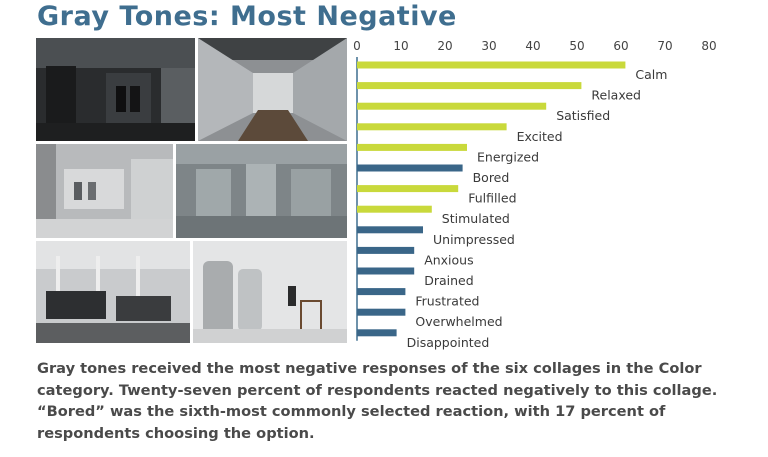 The width and height of the screenshot is (768, 457). What do you see at coordinates (469, 86) in the screenshot?
I see `bar-relaxed` at bounding box center [469, 86].